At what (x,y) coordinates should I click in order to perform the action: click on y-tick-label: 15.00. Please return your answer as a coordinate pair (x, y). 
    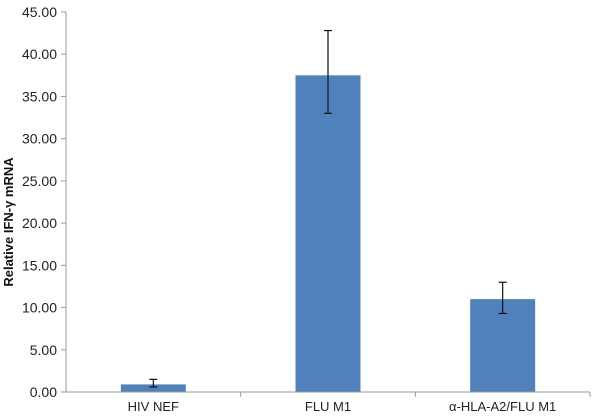
    Looking at the image, I should click on (39, 265).